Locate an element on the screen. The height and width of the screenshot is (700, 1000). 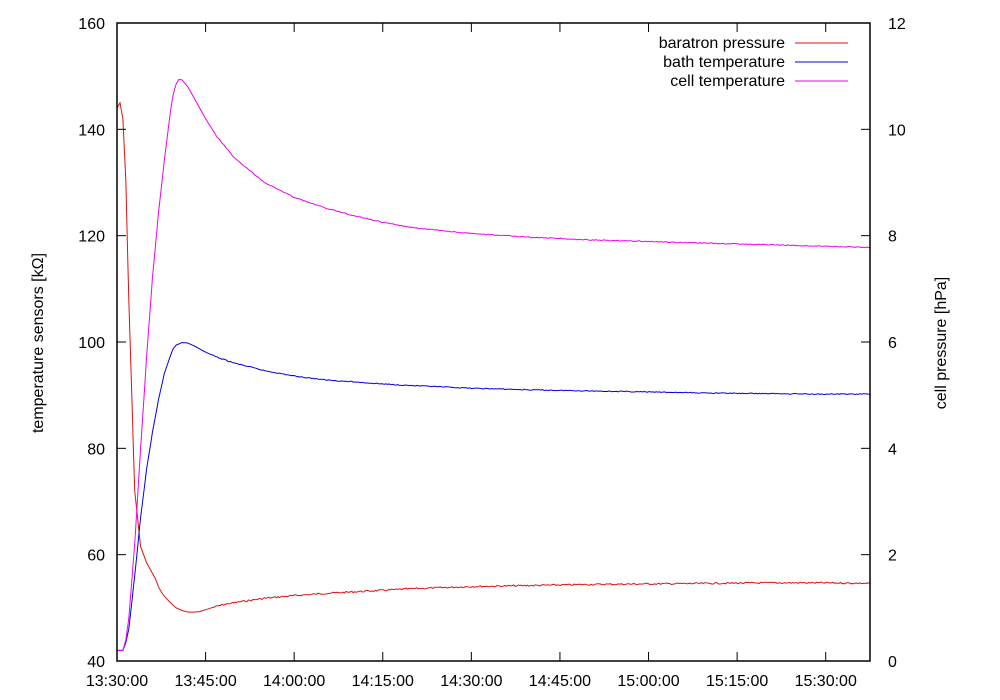
legend-label: baratron pressure is located at coordinates (722, 43).